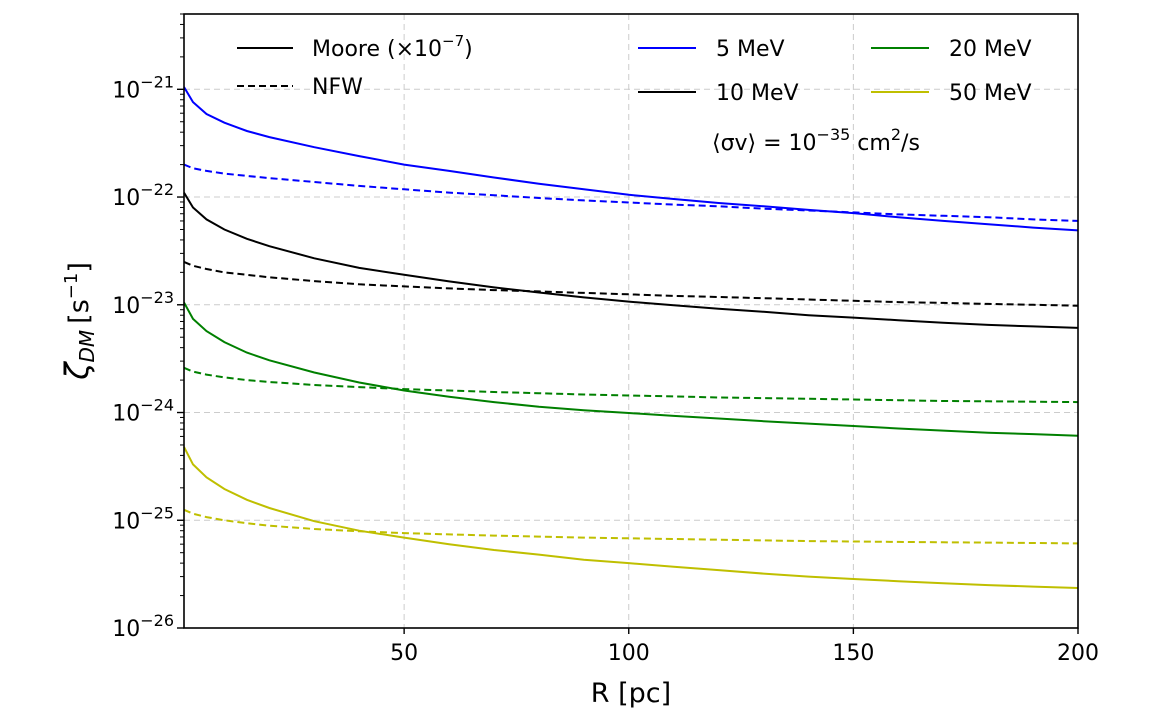 The width and height of the screenshot is (1167, 718). What do you see at coordinates (910, 143) in the screenshot?
I see `annotation-unit-tail: /s` at bounding box center [910, 143].